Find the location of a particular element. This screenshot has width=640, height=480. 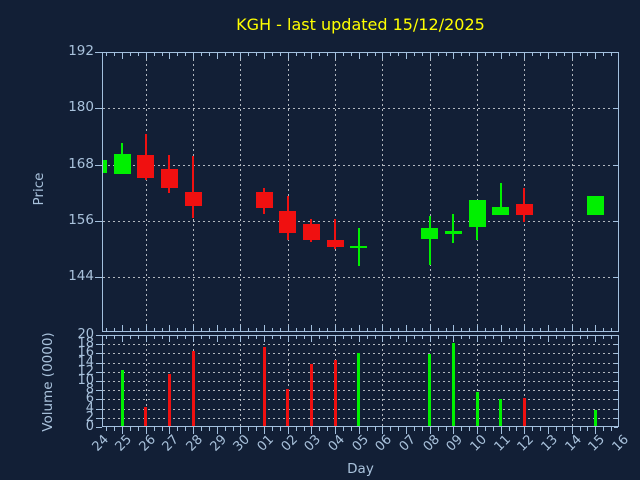

volume-tick-label-14: 14 is located at coordinates (85, 362).